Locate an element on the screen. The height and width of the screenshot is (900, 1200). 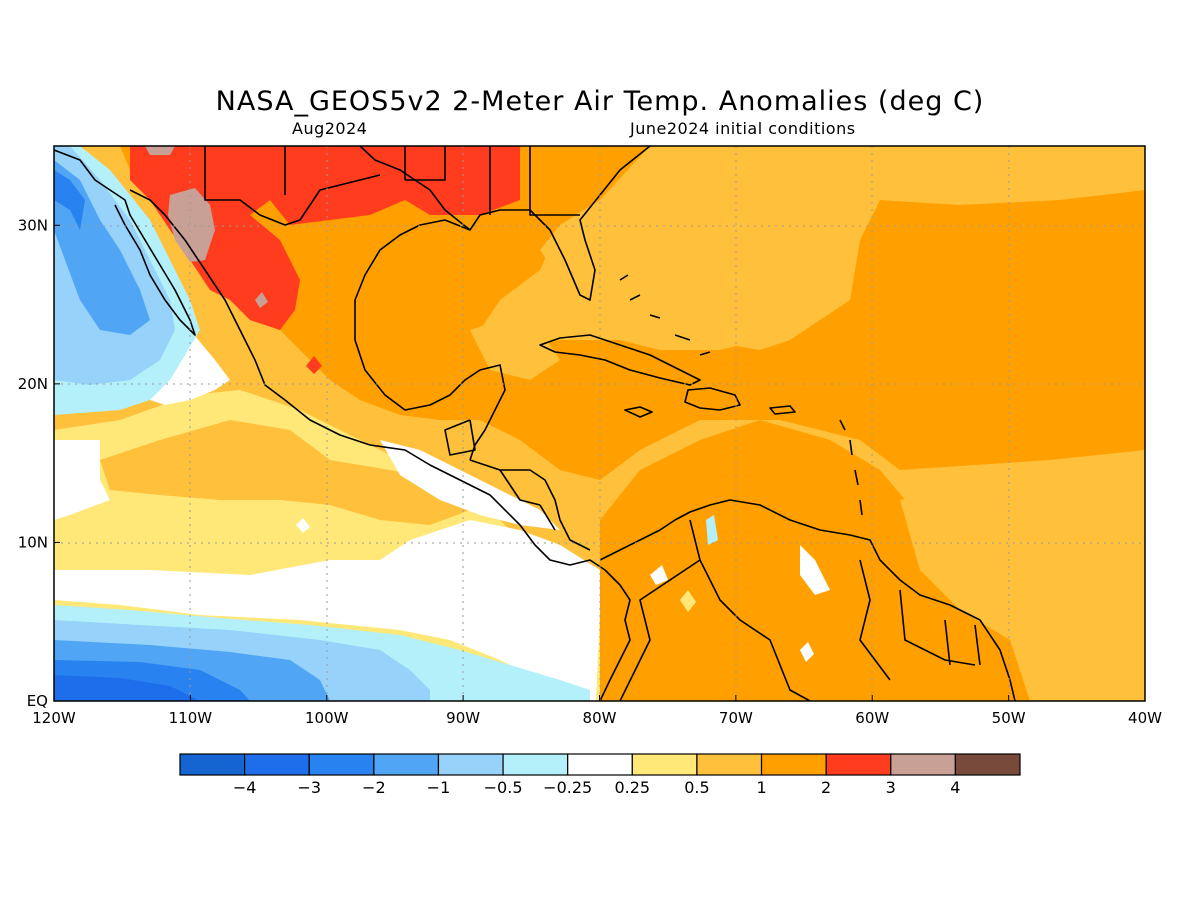
x-tick-label: 110W is located at coordinates (191, 718).